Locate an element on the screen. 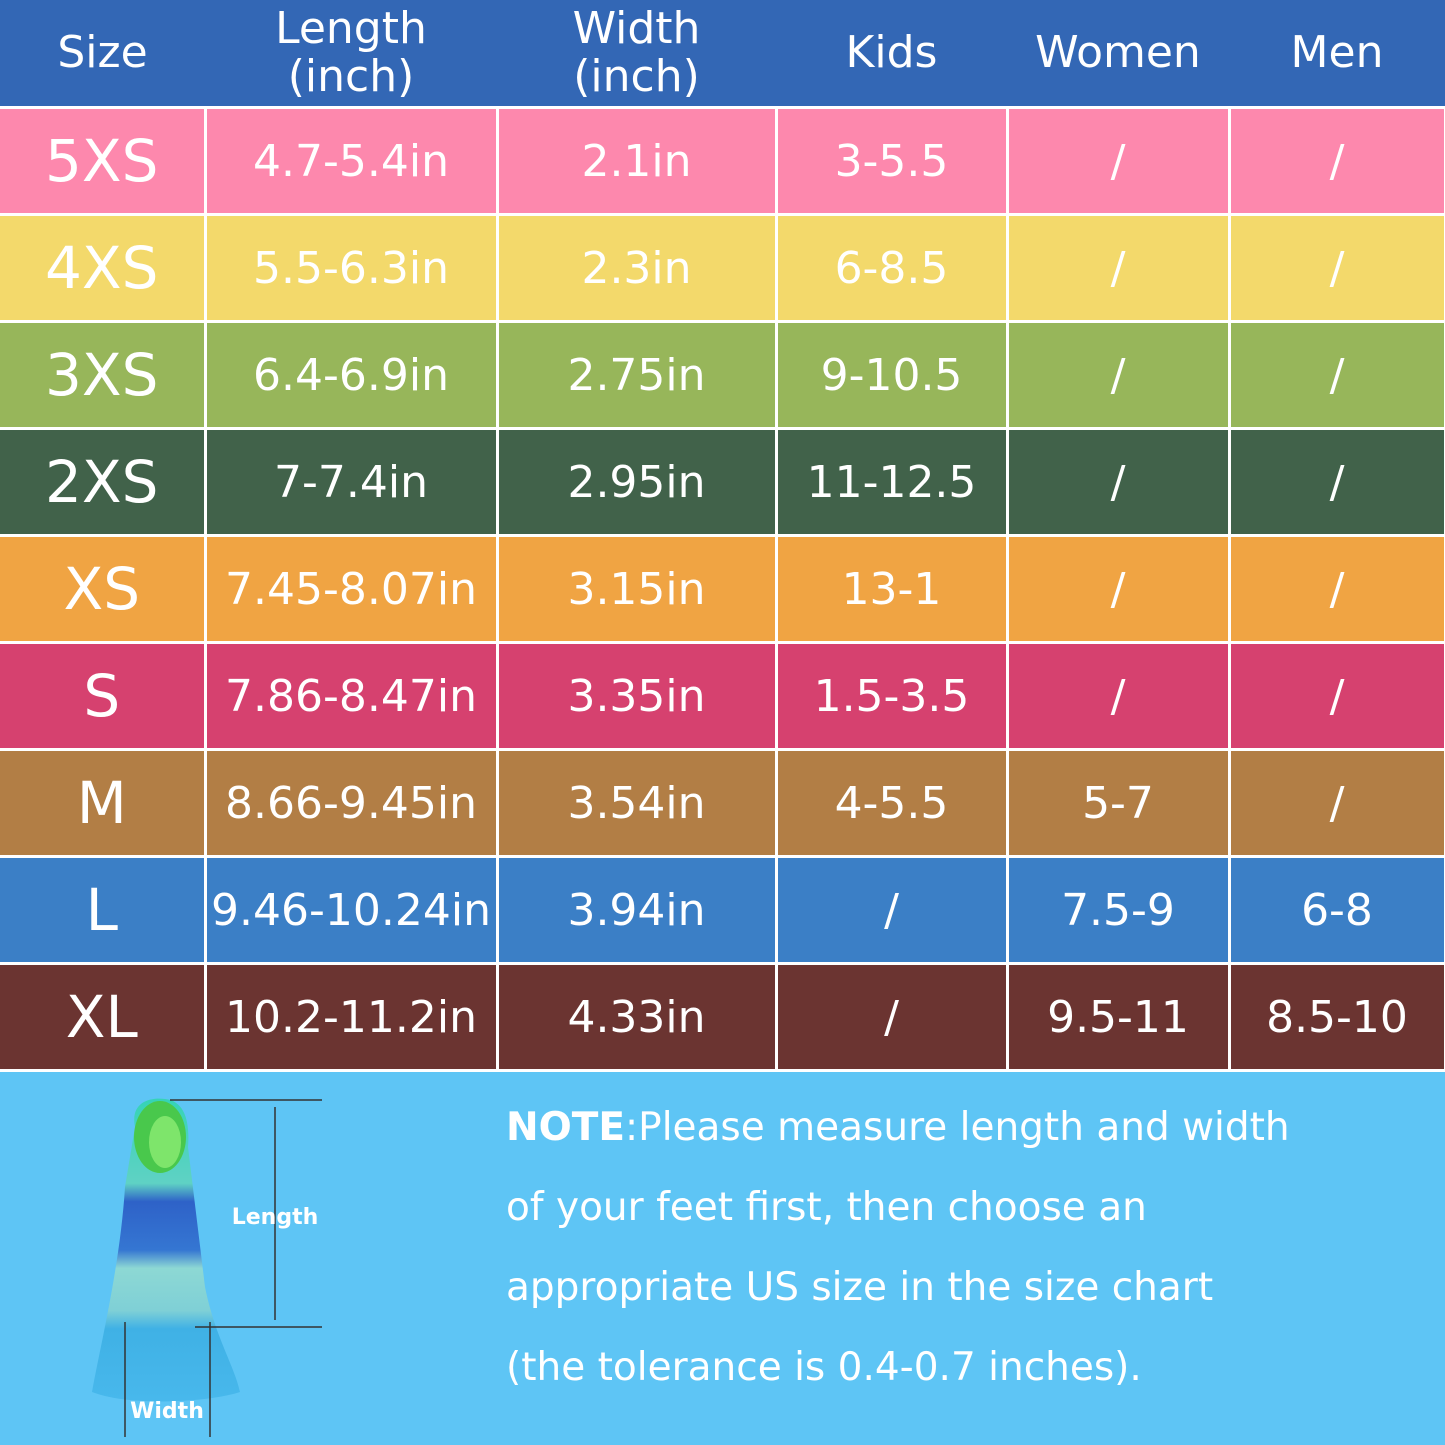 This screenshot has height=1445, width=1445. size-cell: L is located at coordinates (103, 910).